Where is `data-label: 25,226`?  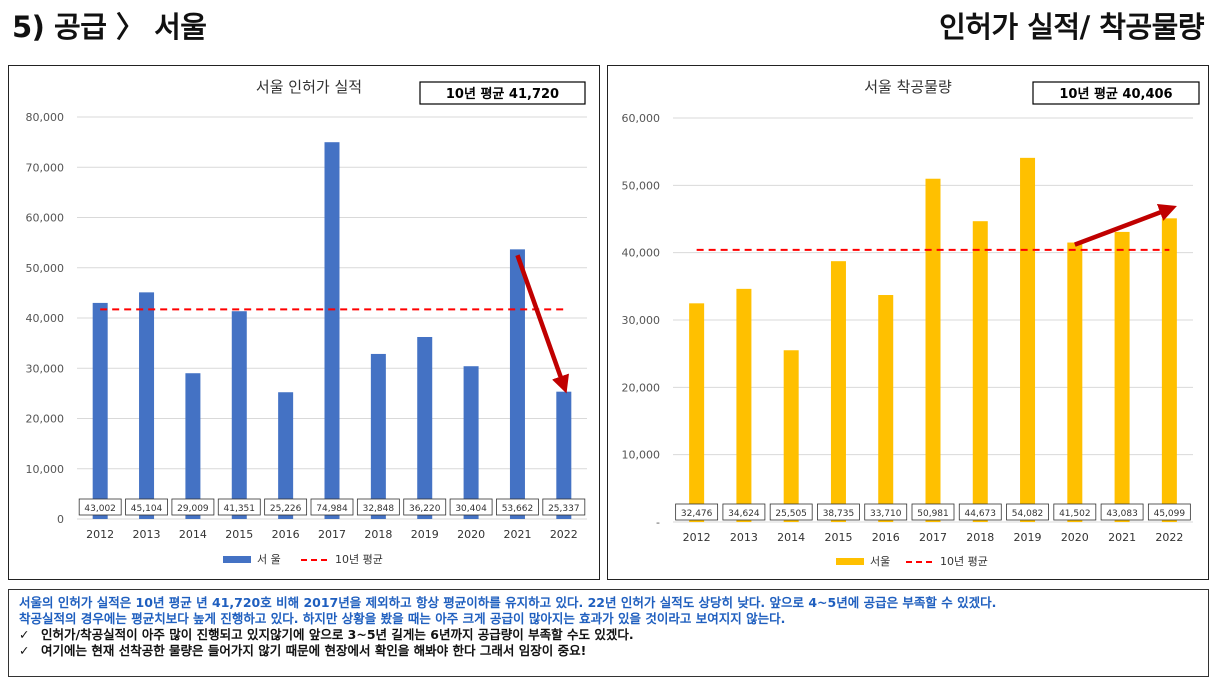
data-label: 25,226 is located at coordinates (286, 509).